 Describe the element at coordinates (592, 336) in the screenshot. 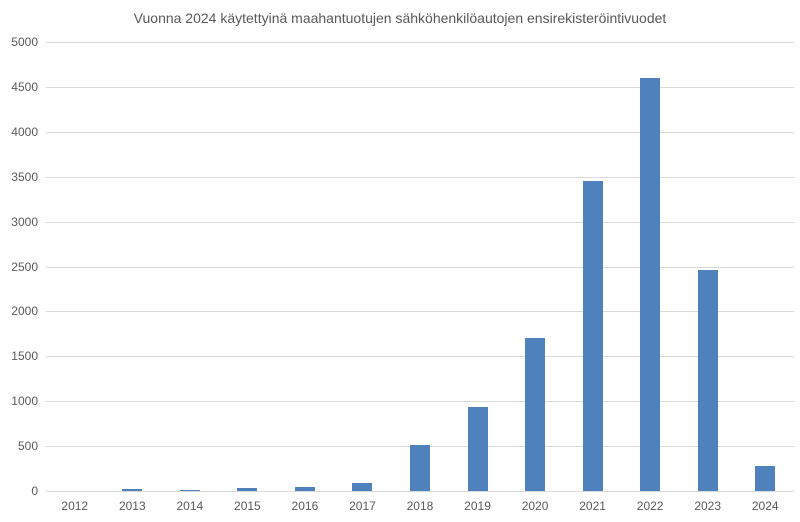

I see `bar-2021` at that location.